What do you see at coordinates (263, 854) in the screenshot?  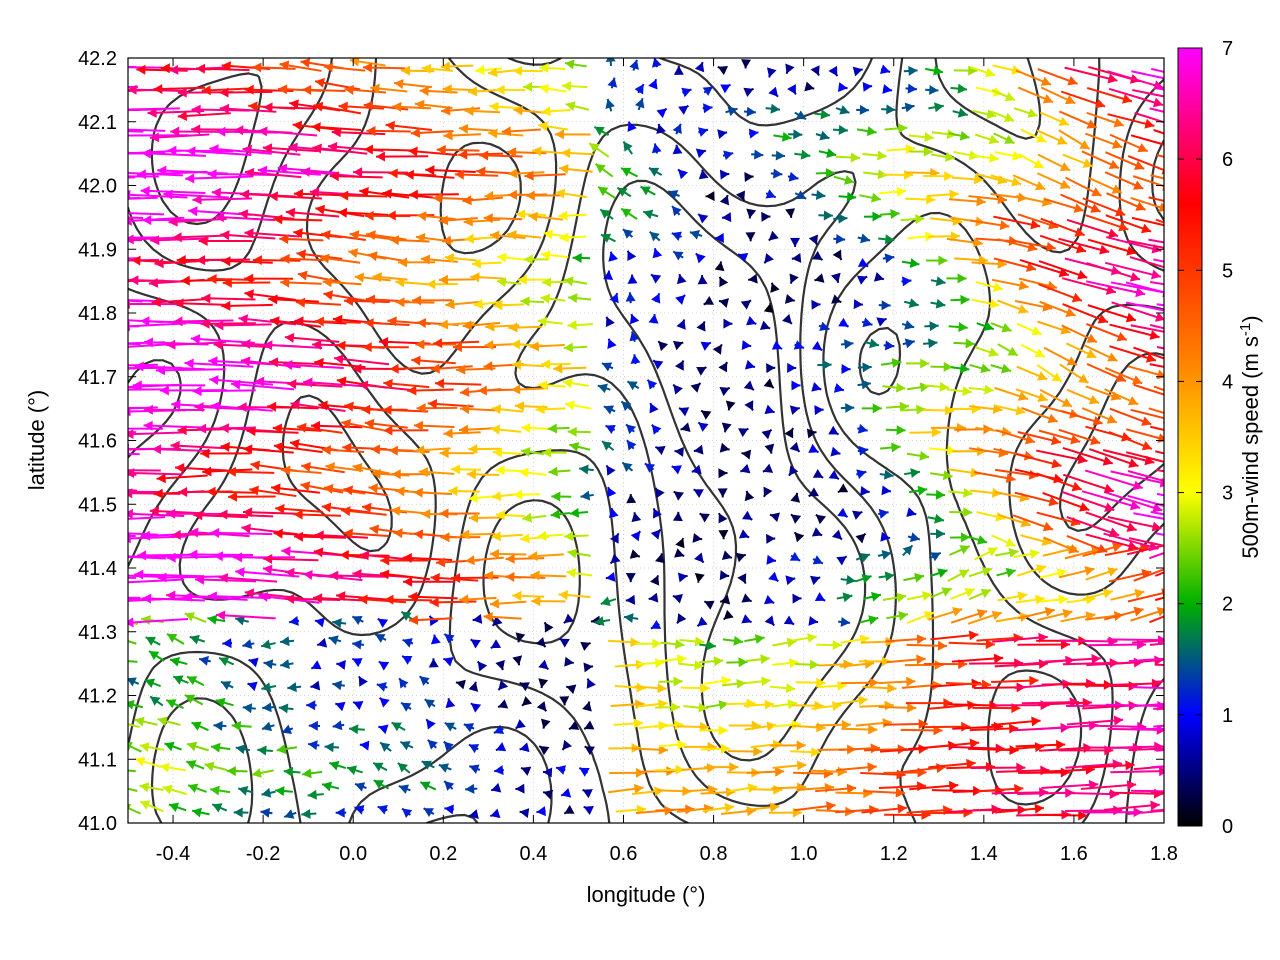 I see `x-tick-label: -0.2` at bounding box center [263, 854].